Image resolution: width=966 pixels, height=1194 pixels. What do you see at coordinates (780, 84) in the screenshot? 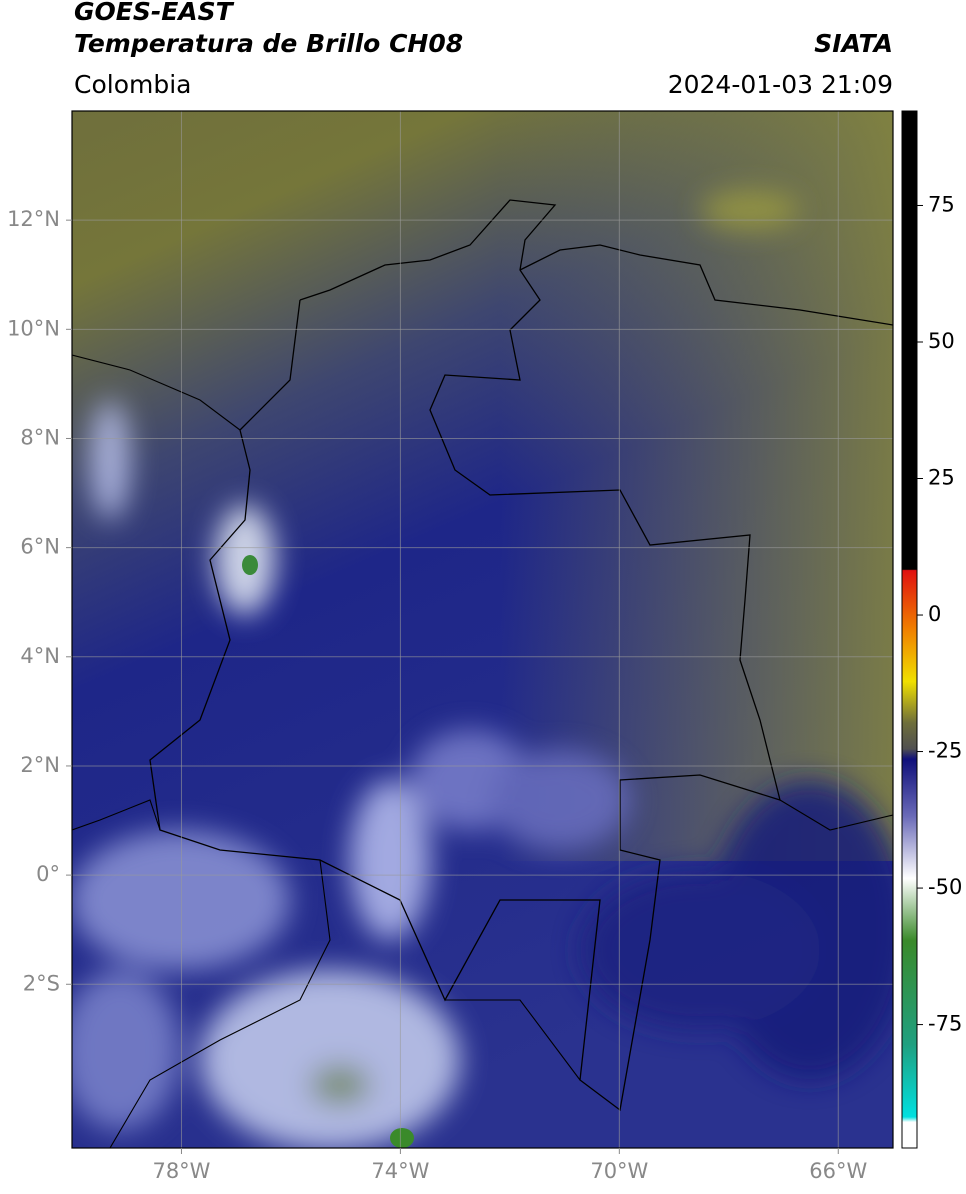
I see `datetime: 2024-01-03 21:09` at bounding box center [780, 84].